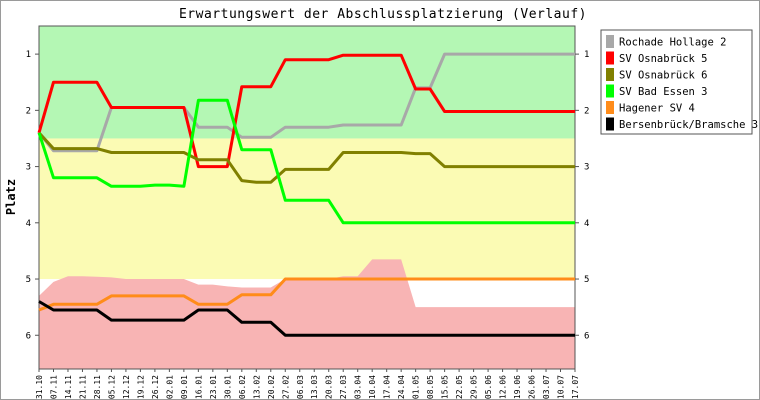 Image resolution: width=760 pixels, height=400 pixels. I want to click on x-tick-label: 12.06, so click(503, 387).